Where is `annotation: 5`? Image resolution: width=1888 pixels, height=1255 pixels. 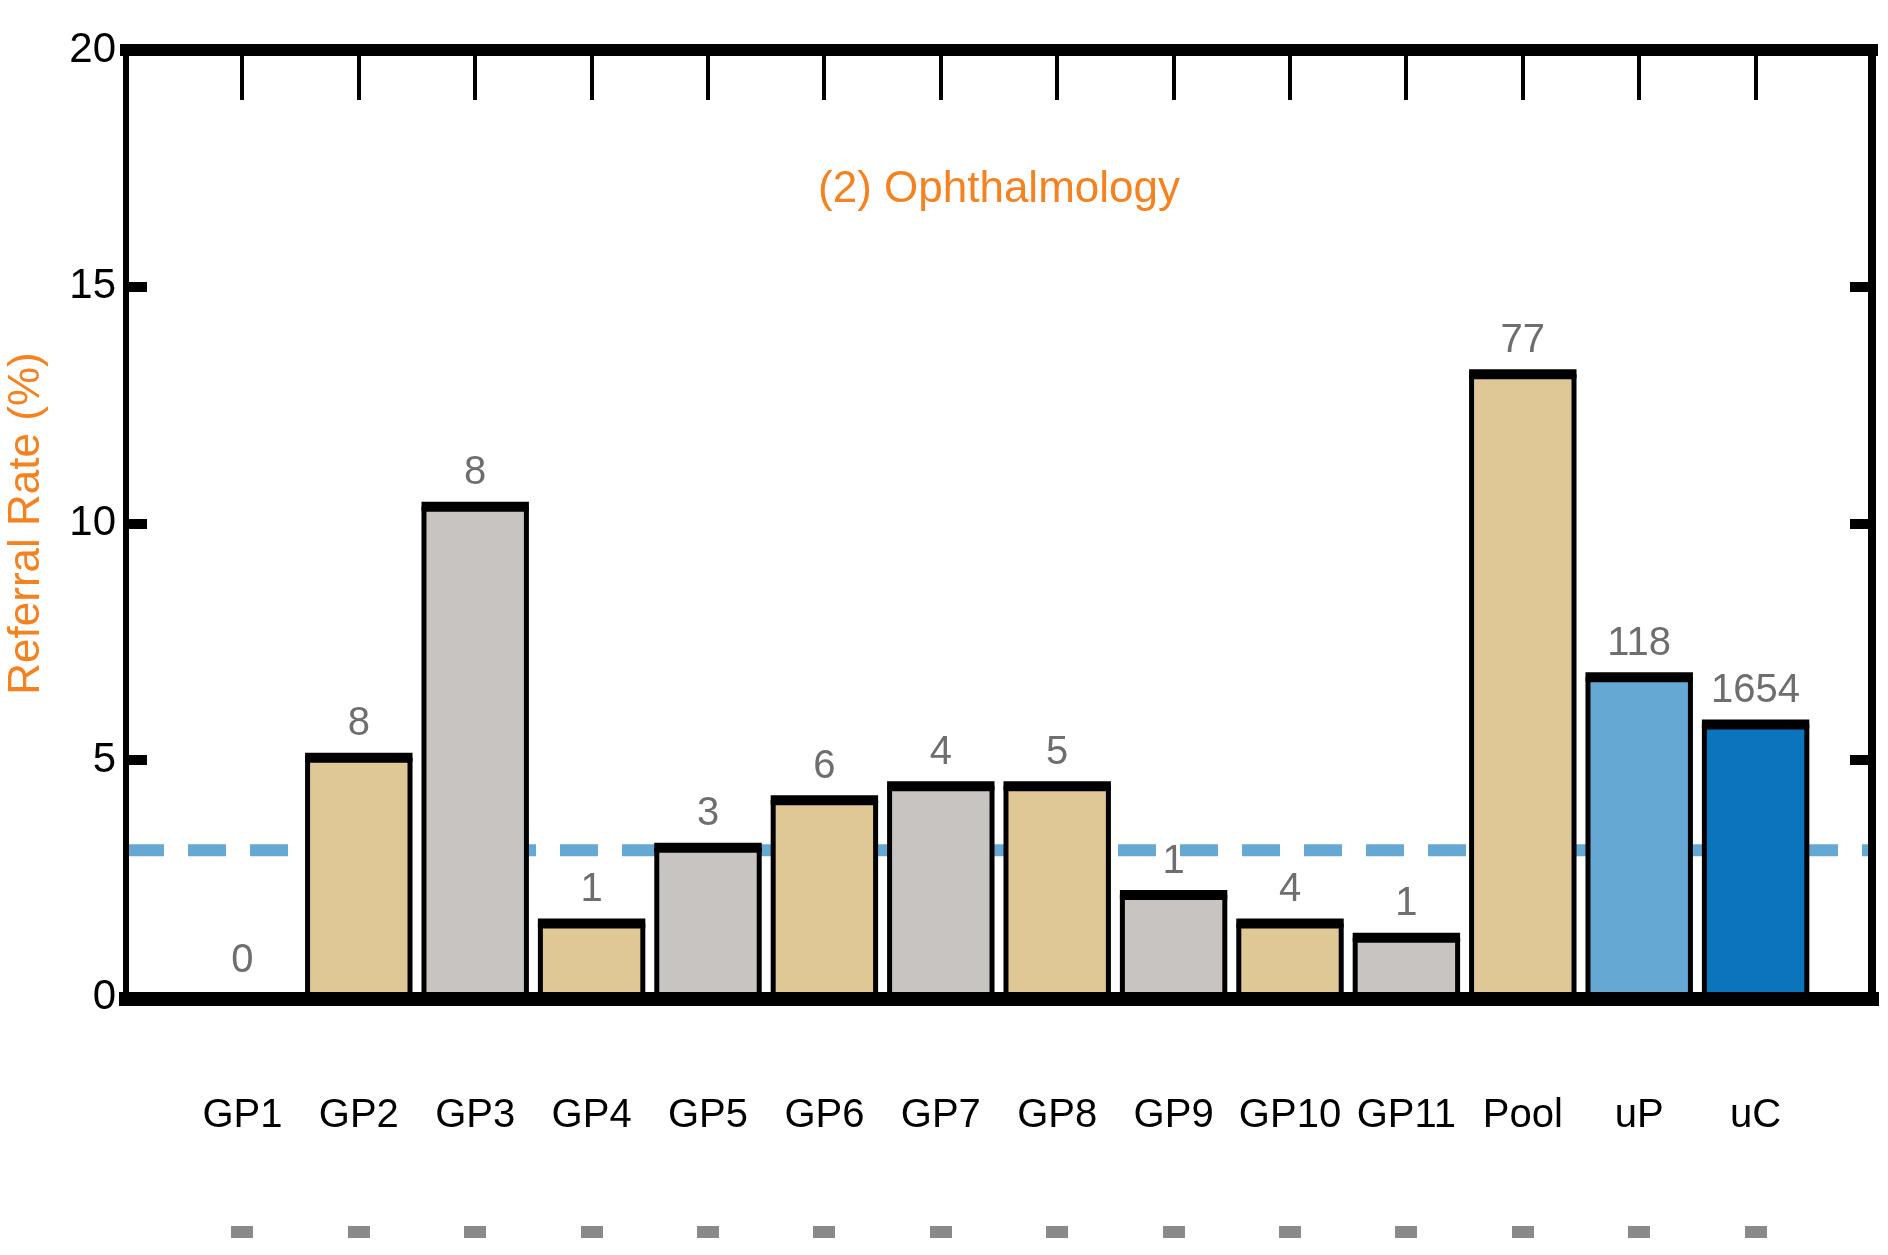
annotation: 5 is located at coordinates (1057, 749).